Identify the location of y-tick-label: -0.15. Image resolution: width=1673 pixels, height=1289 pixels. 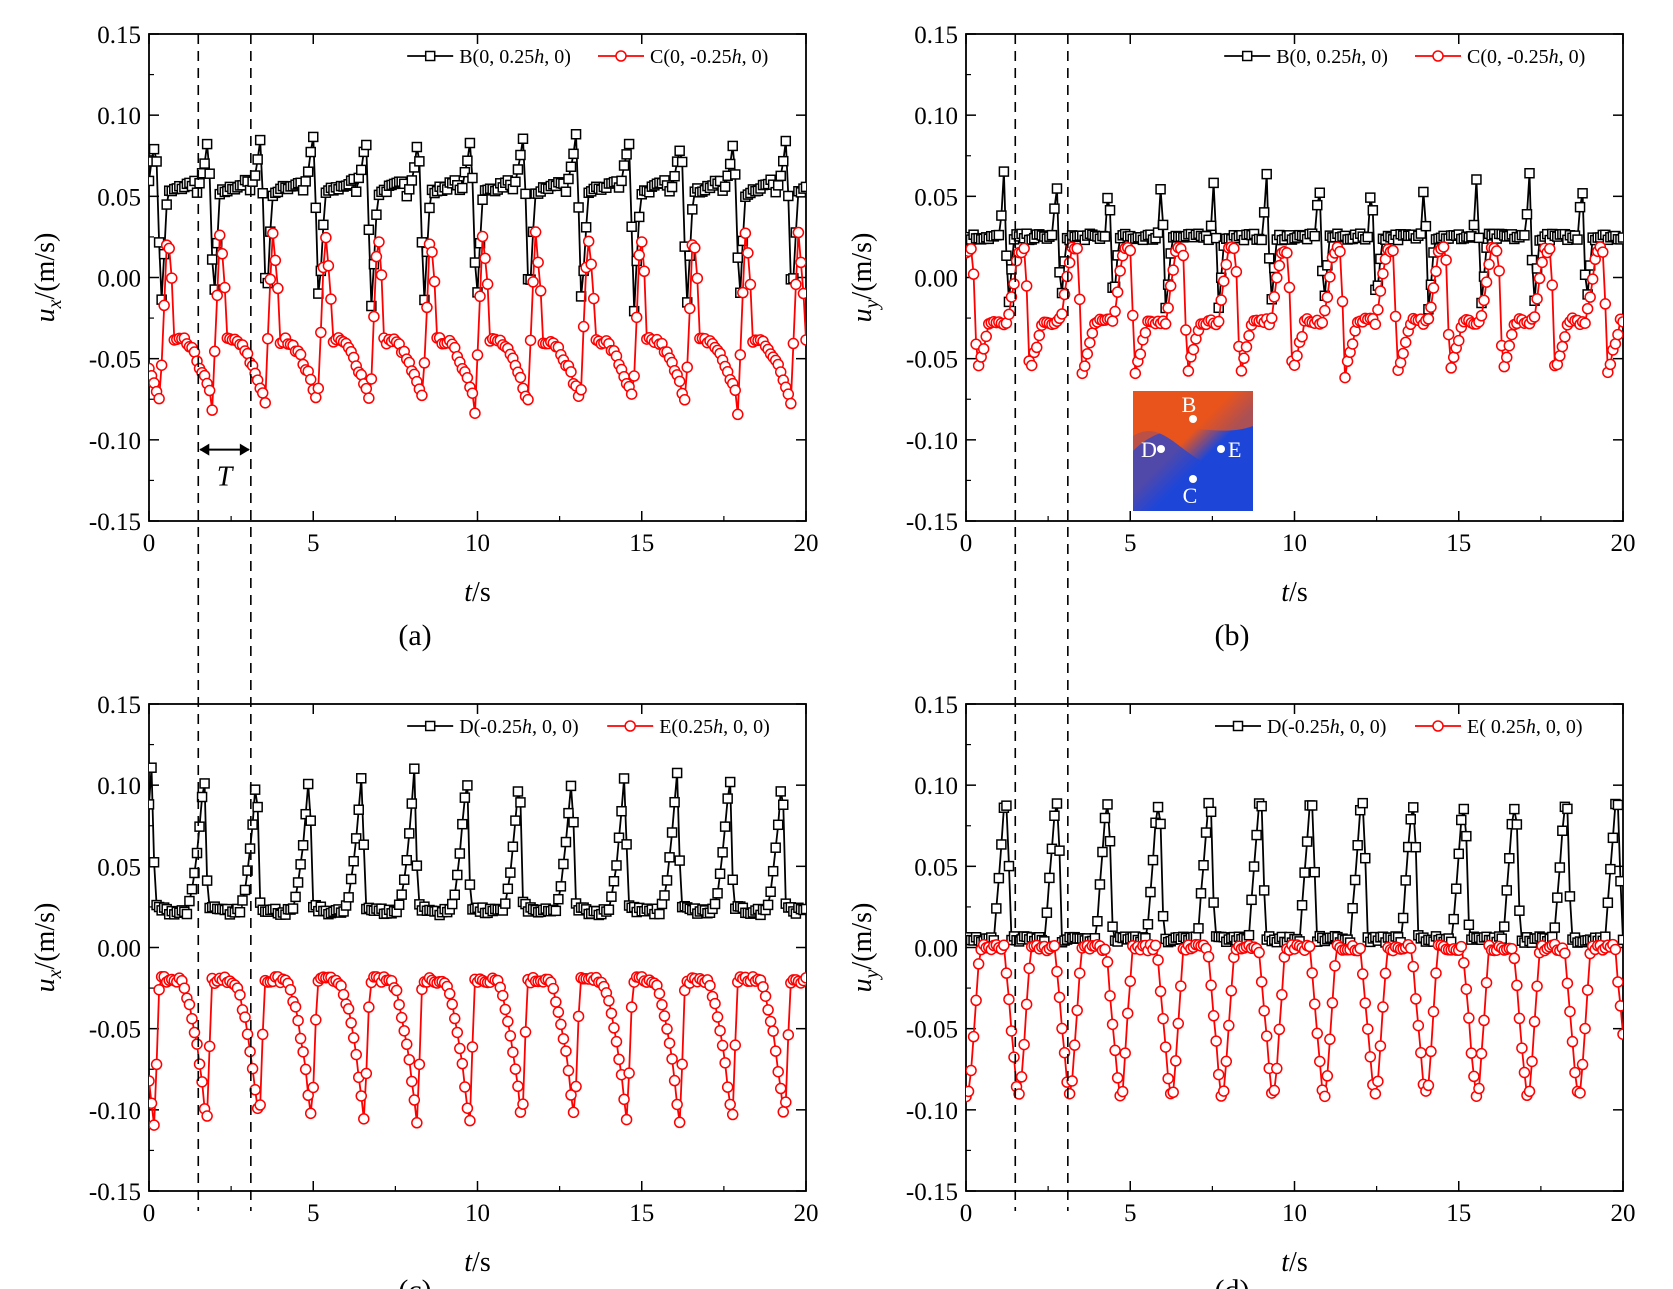
(115, 522).